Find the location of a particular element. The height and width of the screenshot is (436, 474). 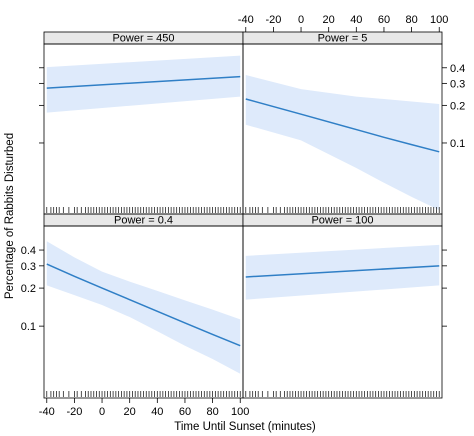

x-axis-label: Time Until Sunset (minutes) is located at coordinates (245, 427).